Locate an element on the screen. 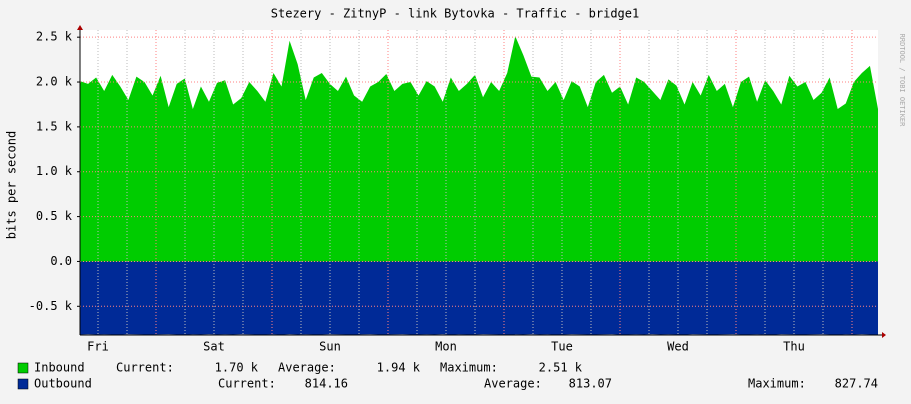 This screenshot has height=404, width=911. y-axis-arrow is located at coordinates (80, 27).